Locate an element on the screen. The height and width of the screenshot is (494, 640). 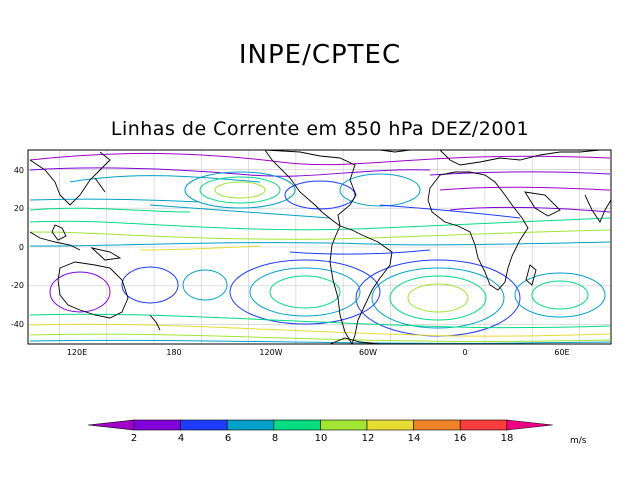
north-america-coast is located at coordinates (310, 189).